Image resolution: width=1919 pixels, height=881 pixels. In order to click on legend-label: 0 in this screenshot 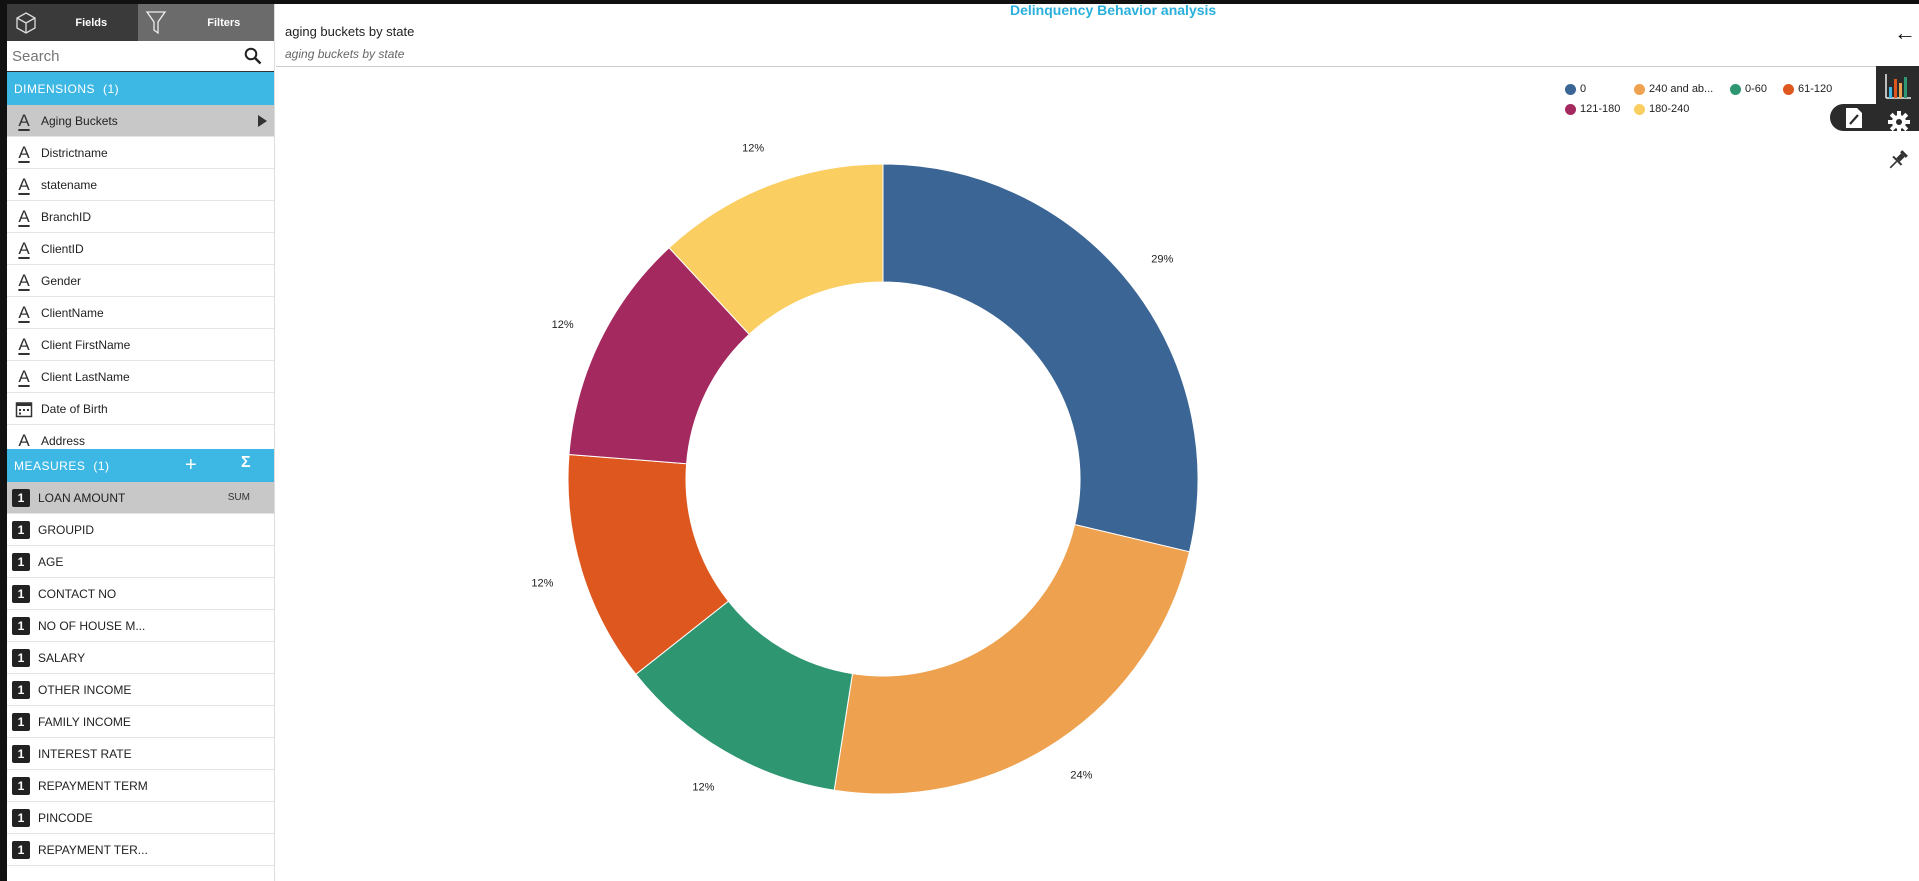, I will do `click(1583, 89)`.